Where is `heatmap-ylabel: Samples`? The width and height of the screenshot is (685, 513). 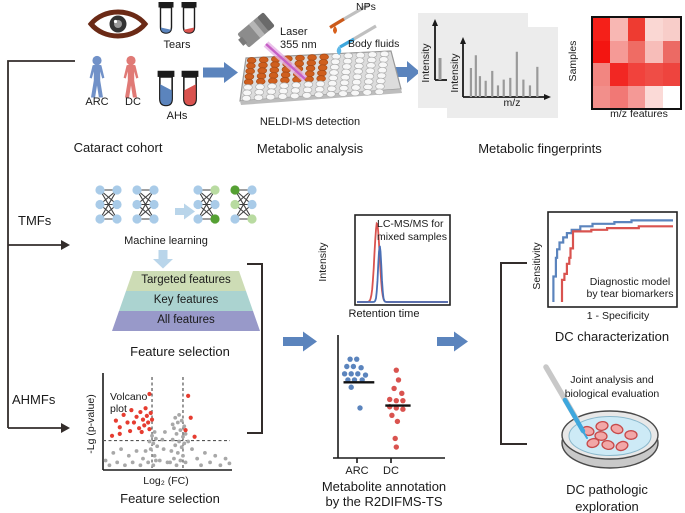
heatmap-ylabel: Samples is located at coordinates (573, 61).